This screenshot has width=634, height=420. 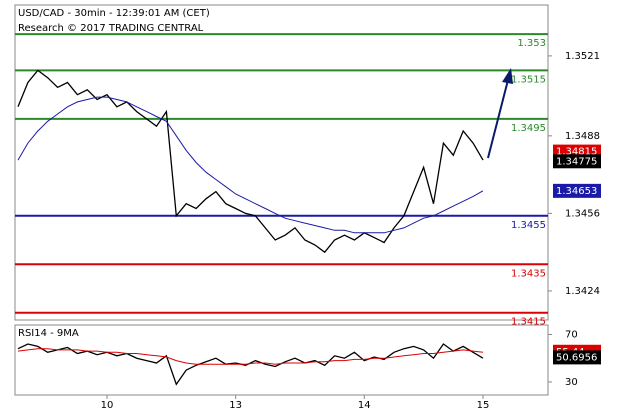 I want to click on price-marker-label: 1.34775, so click(x=576, y=161).